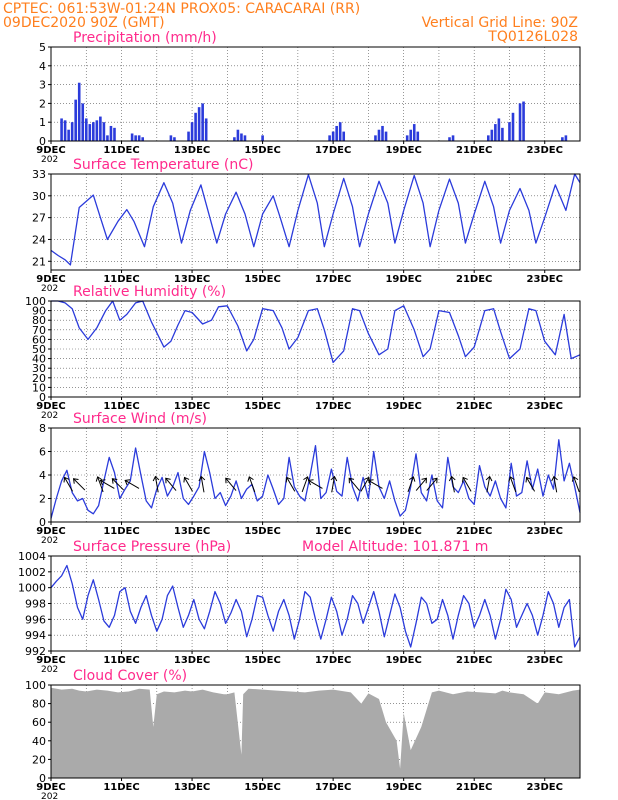  I want to click on y-tick-label: 3, so click(42, 85).